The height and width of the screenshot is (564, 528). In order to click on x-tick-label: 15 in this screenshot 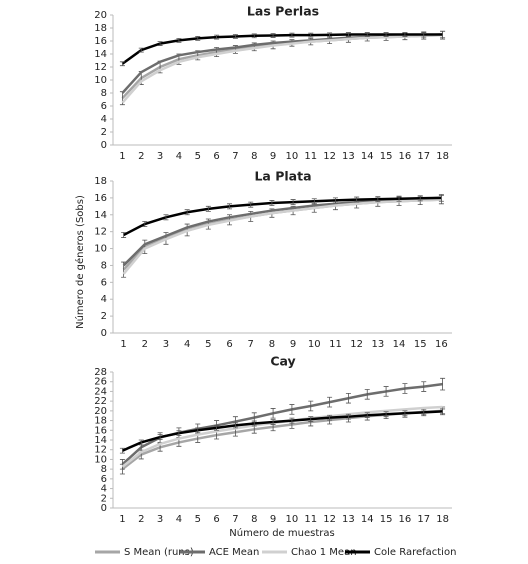, I will do `click(386, 519)`.